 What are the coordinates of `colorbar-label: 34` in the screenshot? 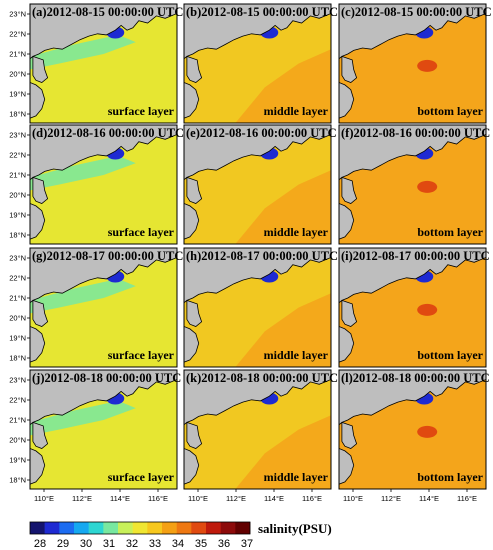 It's located at (178, 544).